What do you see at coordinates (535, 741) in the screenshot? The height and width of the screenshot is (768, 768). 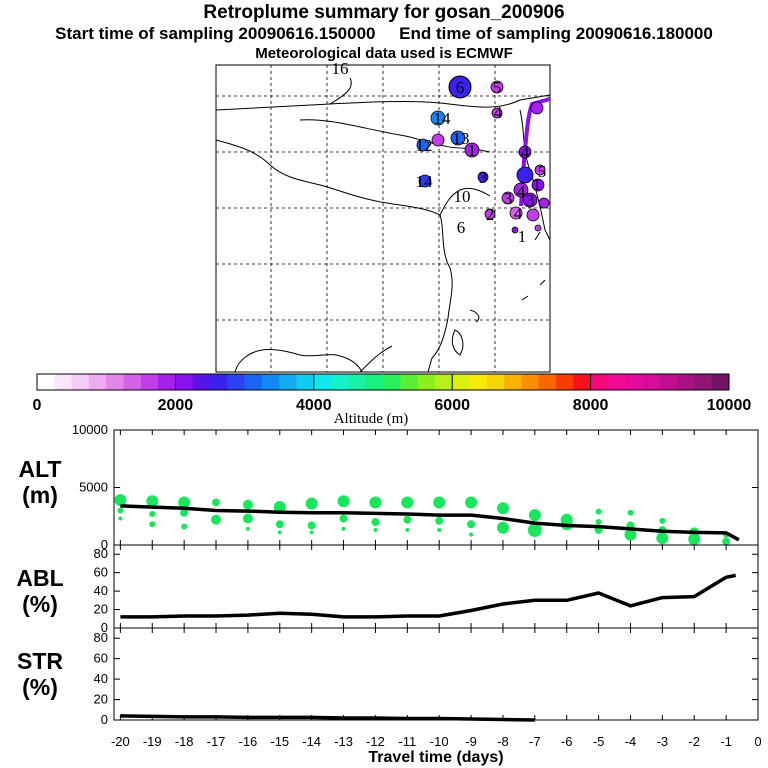 I see `x-tick-label: -7` at bounding box center [535, 741].